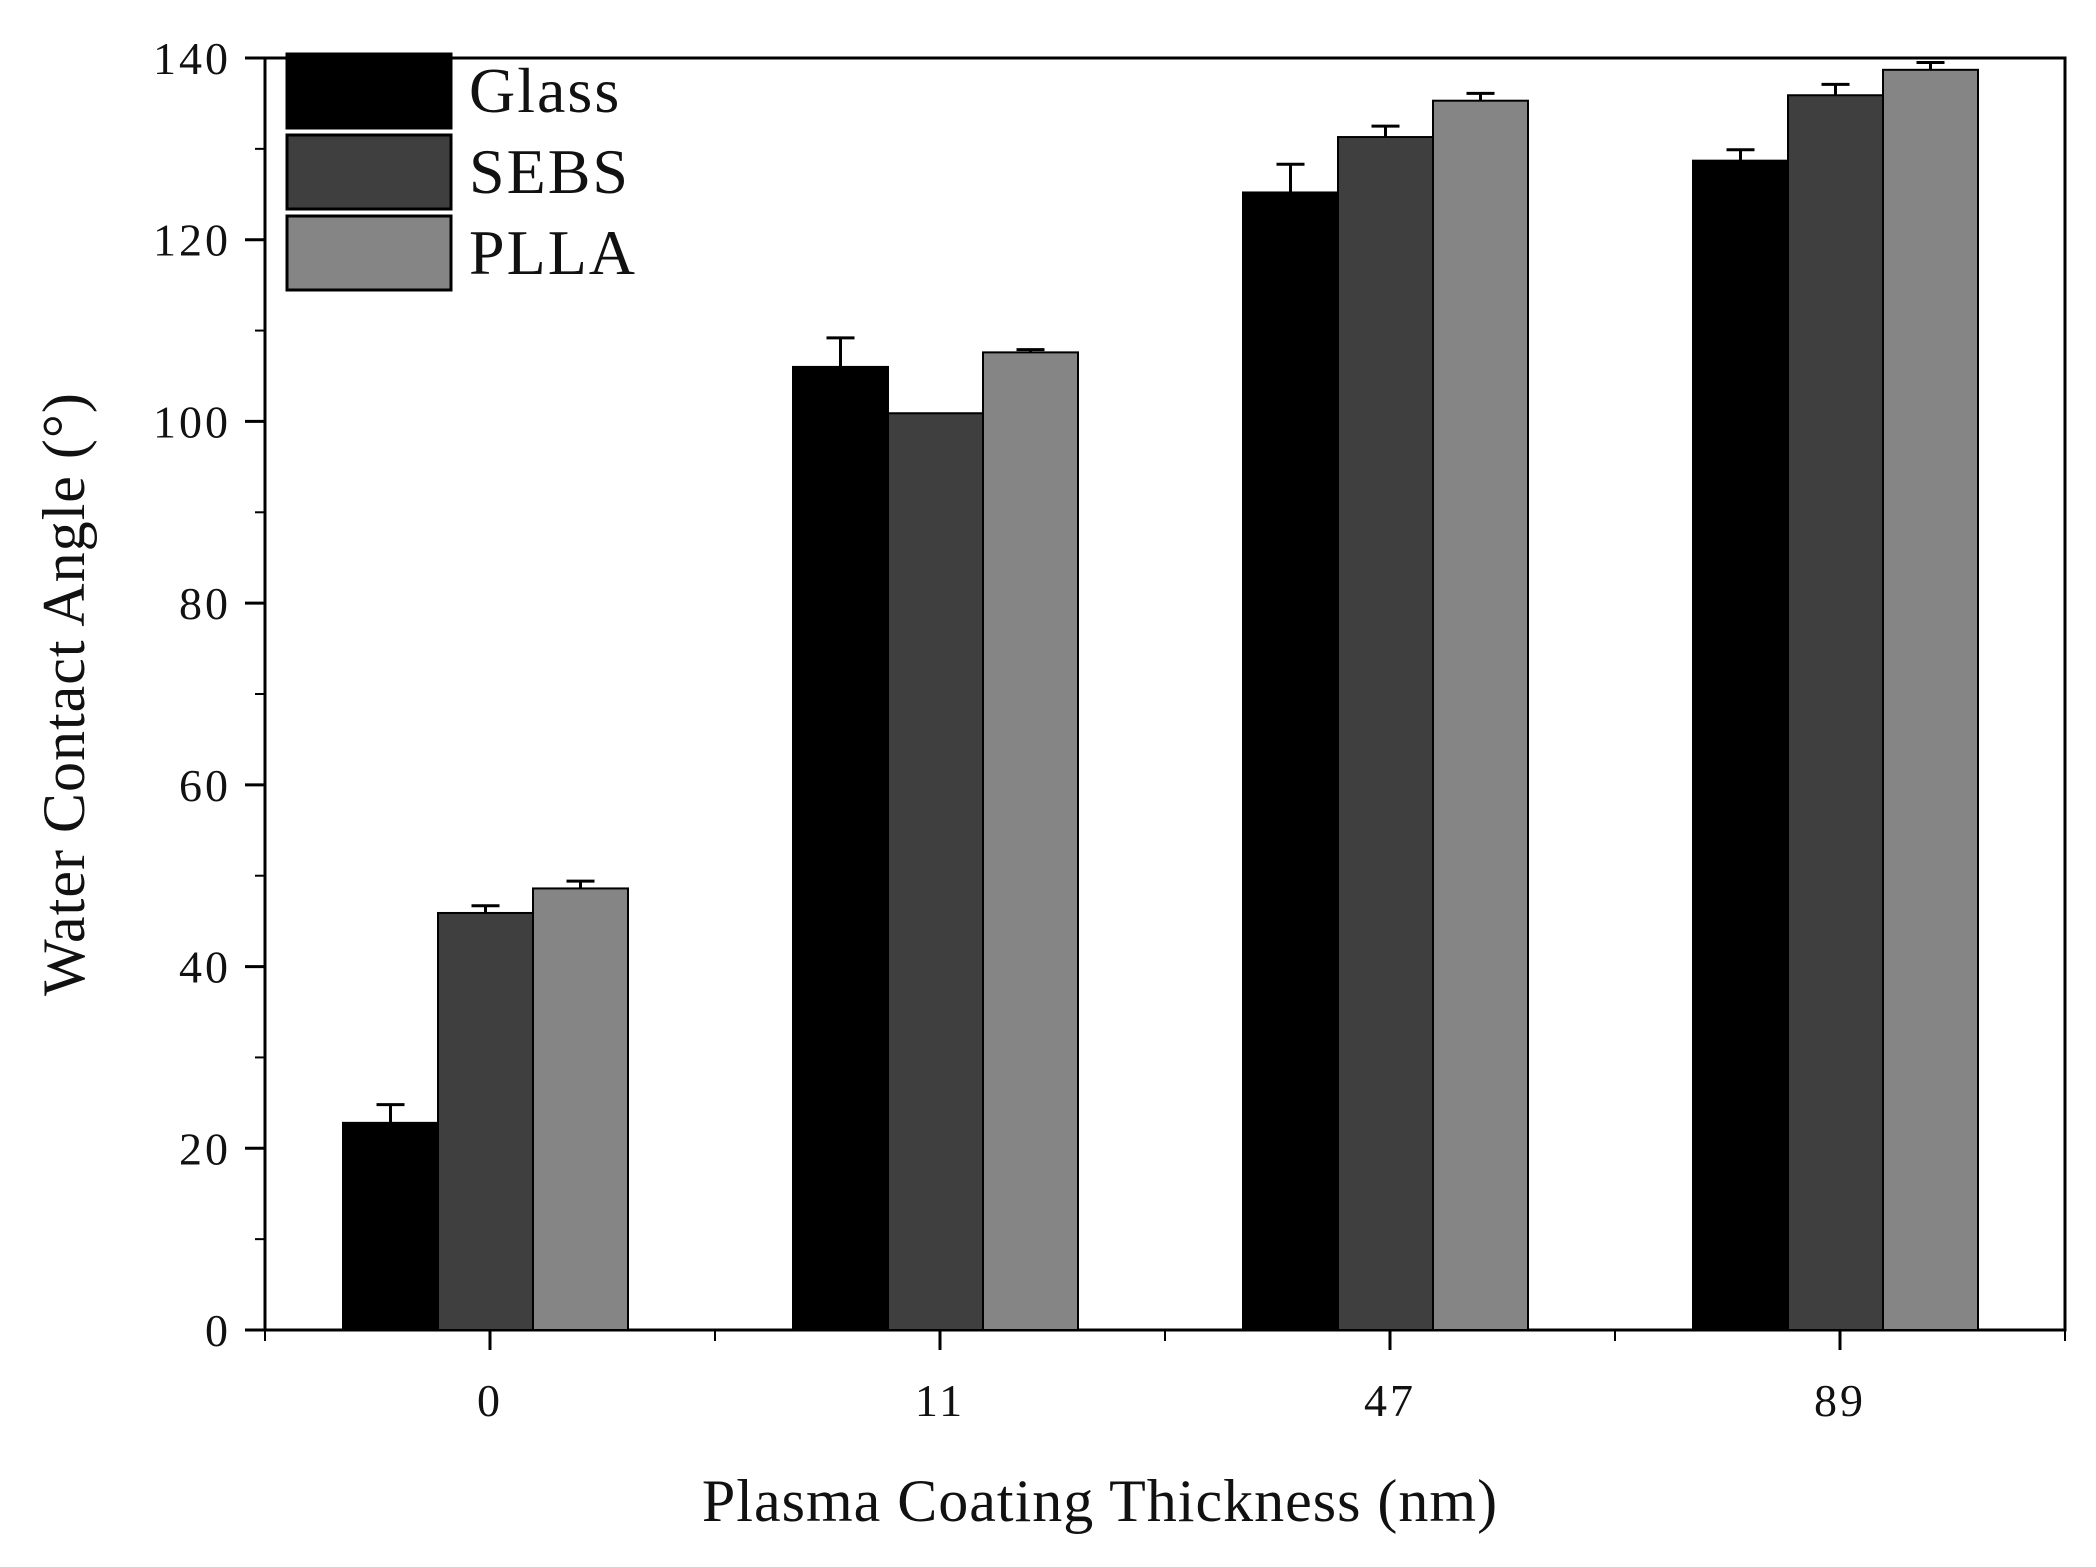  Describe the element at coordinates (1100, 1501) in the screenshot. I see `x-axis-title: Plasma Coating Thickness (nm)` at that location.